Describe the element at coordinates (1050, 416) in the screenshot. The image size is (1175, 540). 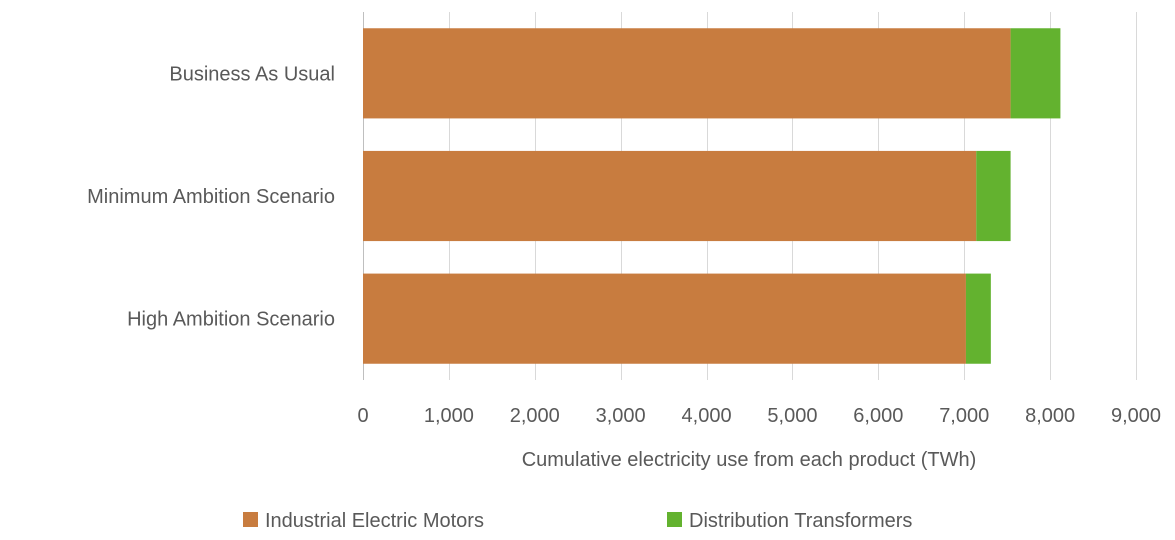
I see `x-tick-label: 8,000` at that location.